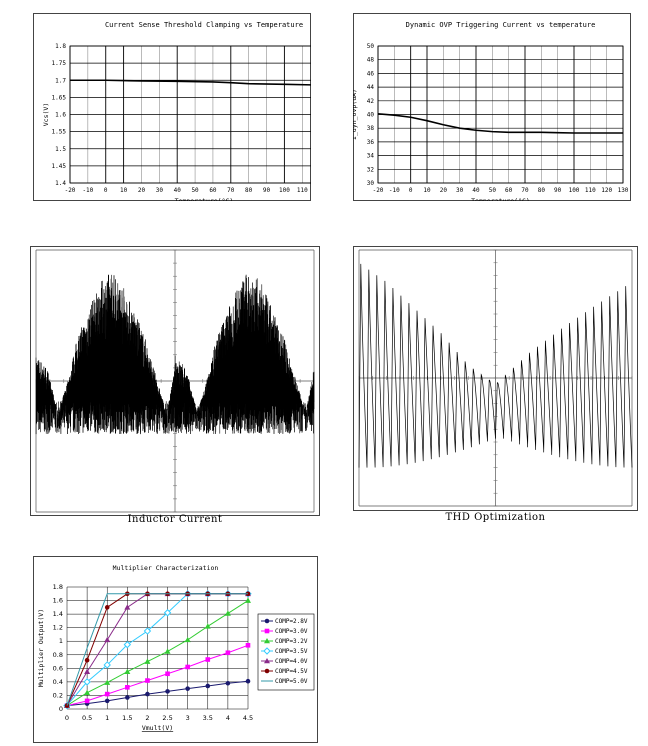  Describe the element at coordinates (124, 190) in the screenshot. I see `cs-threshold-xtick-label: 10` at that location.